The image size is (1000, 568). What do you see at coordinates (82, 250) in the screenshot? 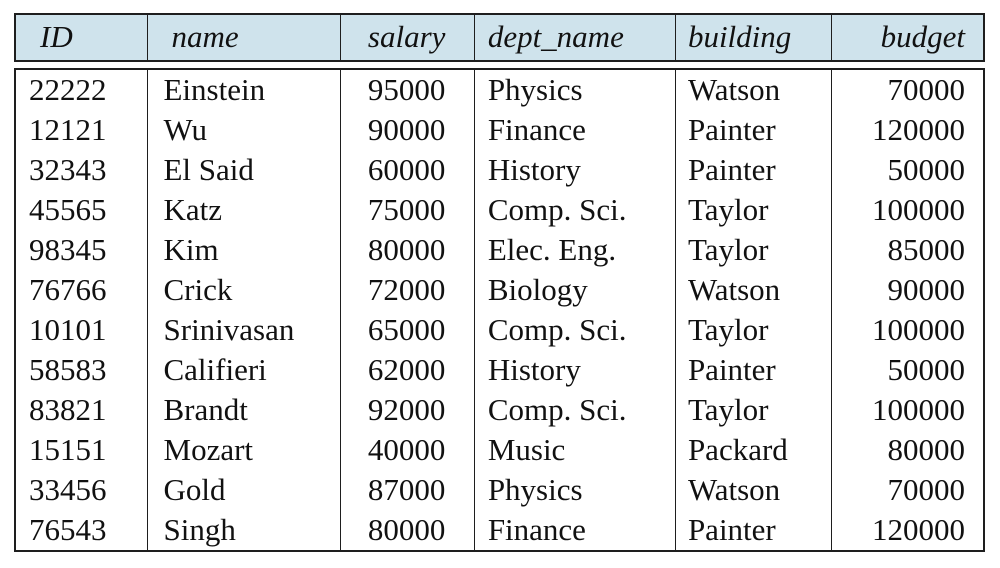
I see `cell-id: 98345` at bounding box center [82, 250].